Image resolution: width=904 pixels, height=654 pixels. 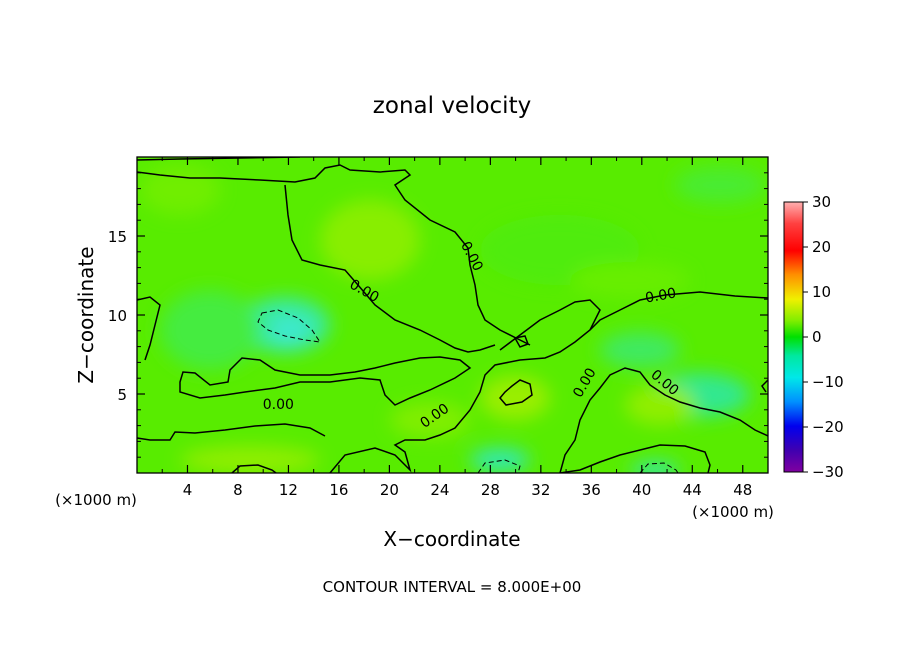 I want to click on x-tick-label: 24, so click(x=439, y=490).